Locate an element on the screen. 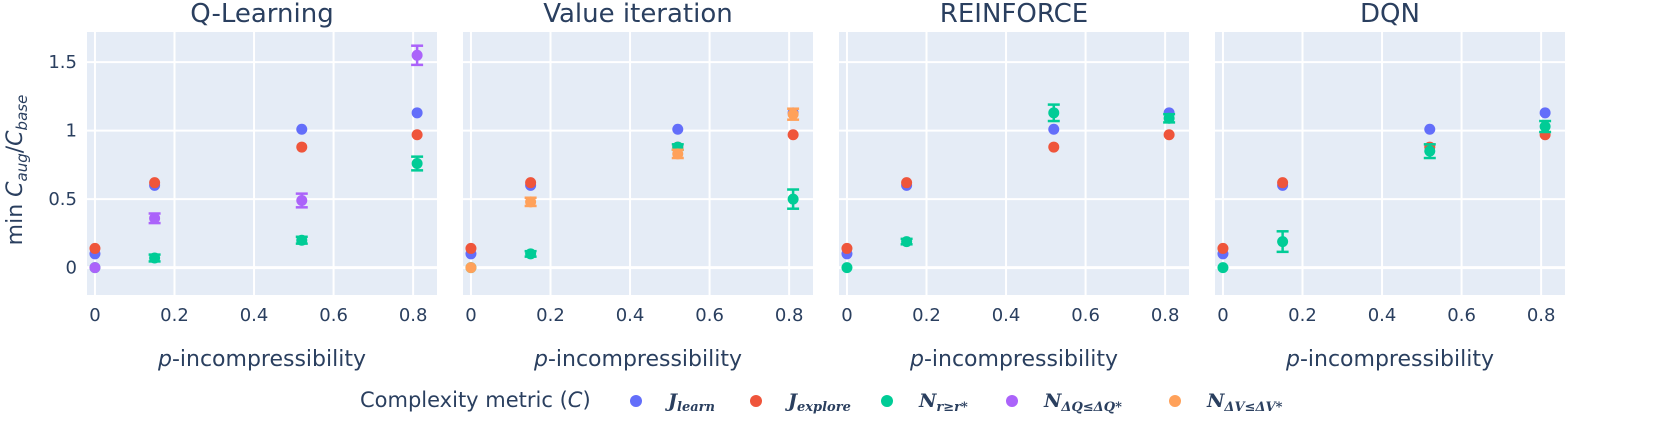  y-tick-label: 1.5 is located at coordinates (62, 62).